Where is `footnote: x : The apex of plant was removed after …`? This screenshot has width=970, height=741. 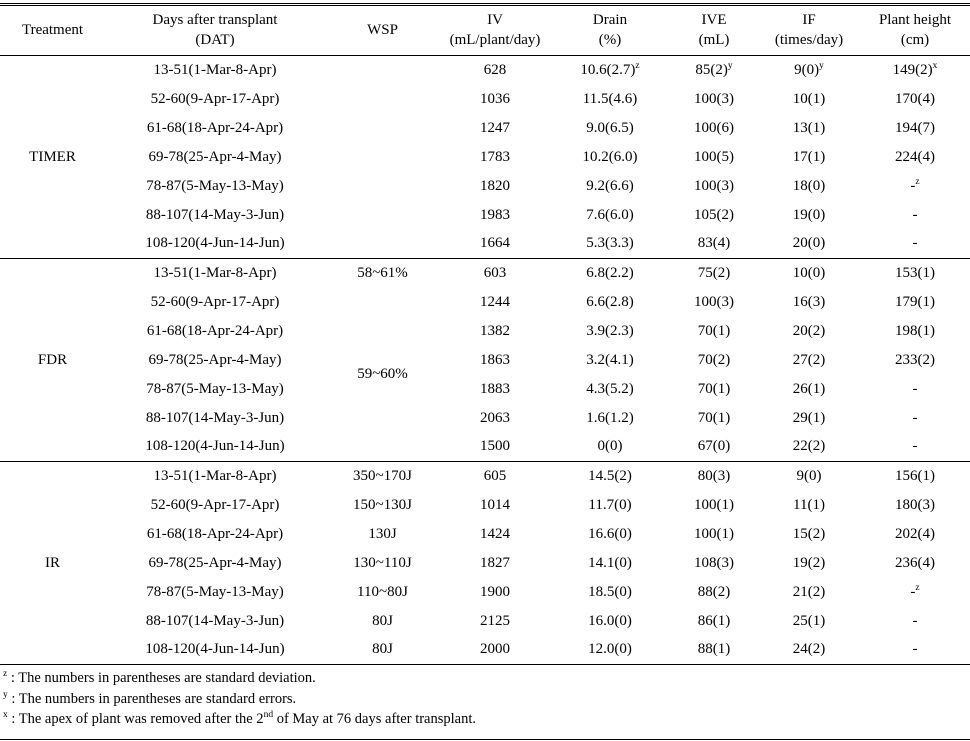 footnote: x : The apex of plant was removed after … is located at coordinates (239, 719).